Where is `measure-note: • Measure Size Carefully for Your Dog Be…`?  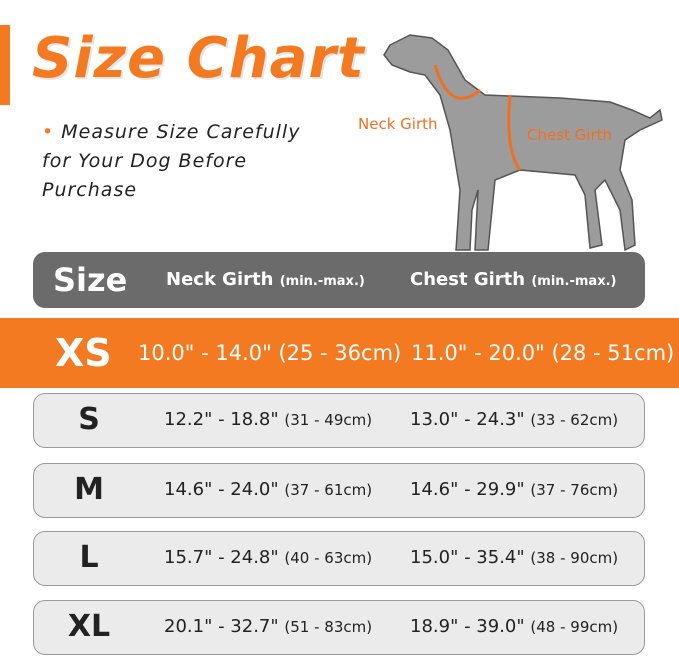
measure-note: • Measure Size Carefully for Your Dog Be… is located at coordinates (171, 161).